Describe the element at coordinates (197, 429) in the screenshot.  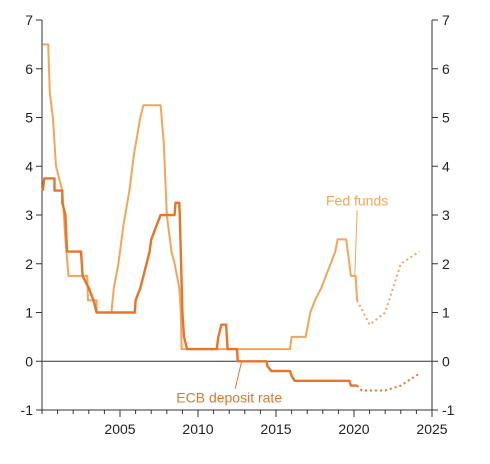
I see `x-tick-label: 2010` at that location.